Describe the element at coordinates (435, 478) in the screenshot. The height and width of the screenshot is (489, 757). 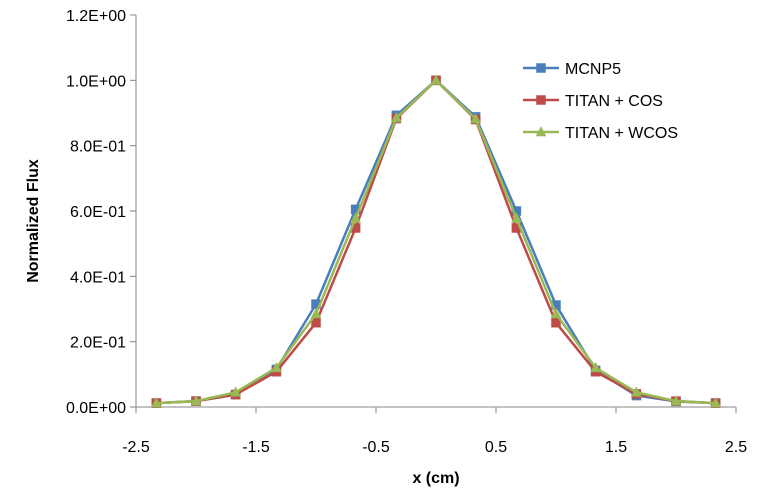
I see `x-axis-title: x (cm)` at that location.